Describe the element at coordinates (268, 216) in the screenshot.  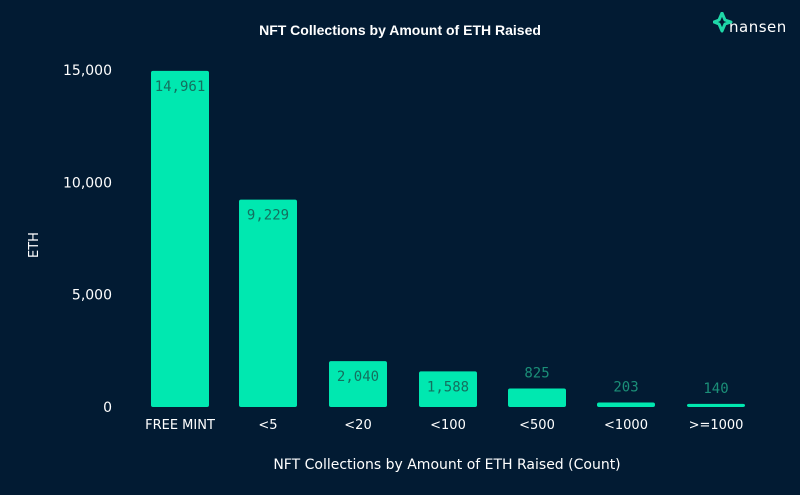
I see `data-label: 9,229` at that location.